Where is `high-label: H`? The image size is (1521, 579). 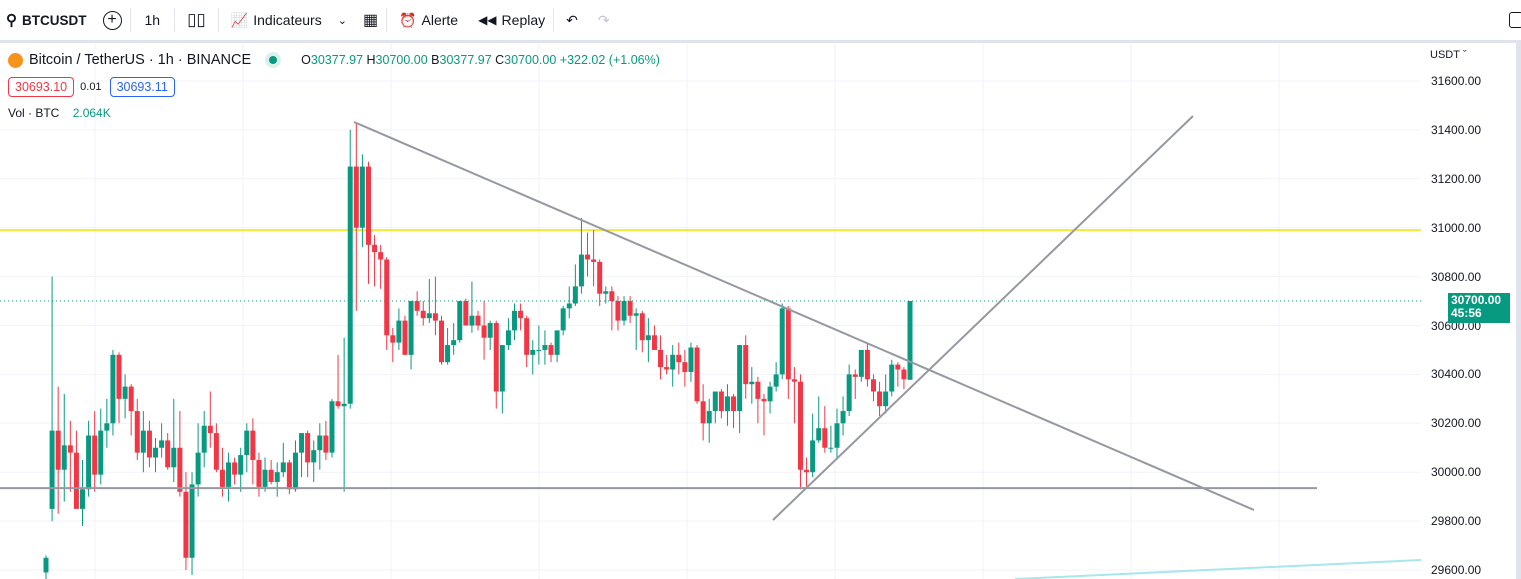
high-label: H is located at coordinates (371, 60).